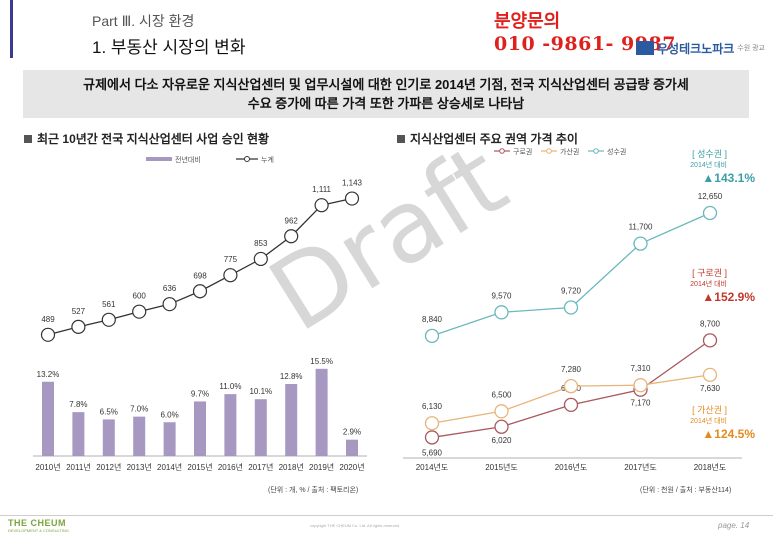  What do you see at coordinates (108, 437) in the screenshot?
I see `bar-2012년` at bounding box center [108, 437].